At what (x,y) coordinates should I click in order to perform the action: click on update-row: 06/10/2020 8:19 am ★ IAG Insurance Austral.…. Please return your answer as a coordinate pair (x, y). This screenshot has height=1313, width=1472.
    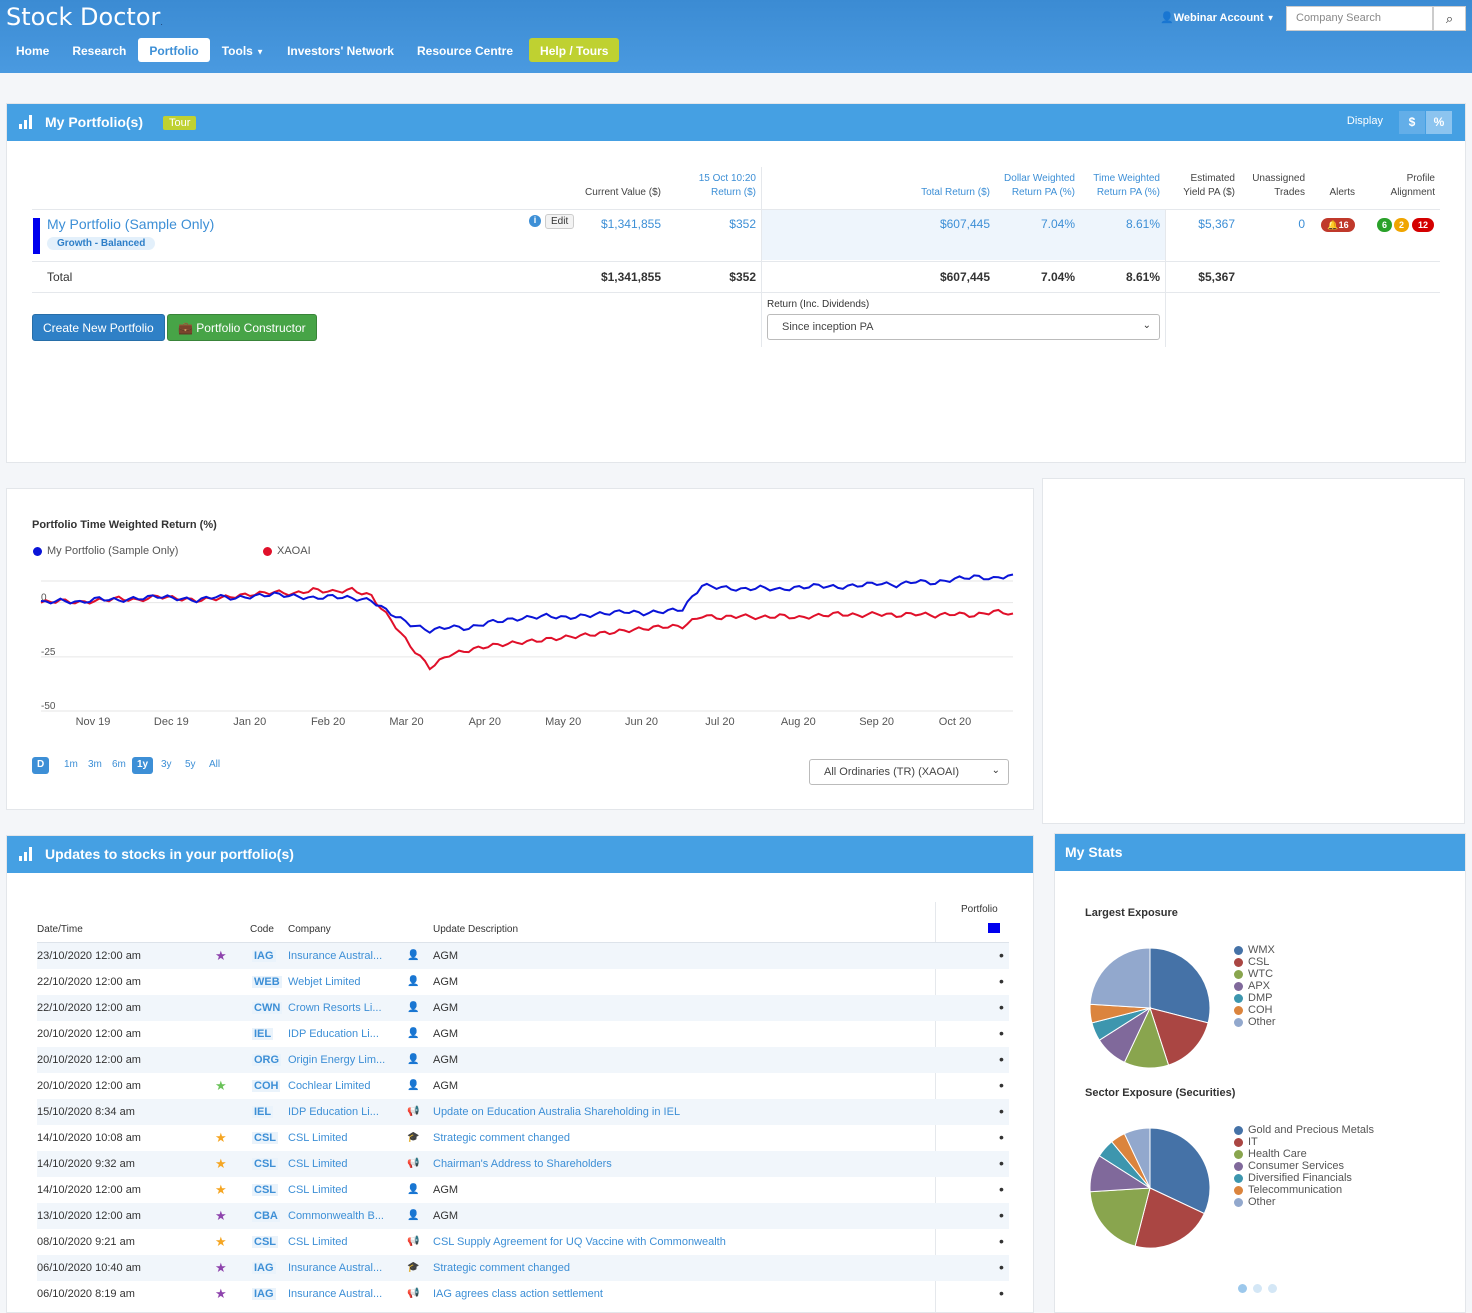
    Looking at the image, I should click on (523, 1294).